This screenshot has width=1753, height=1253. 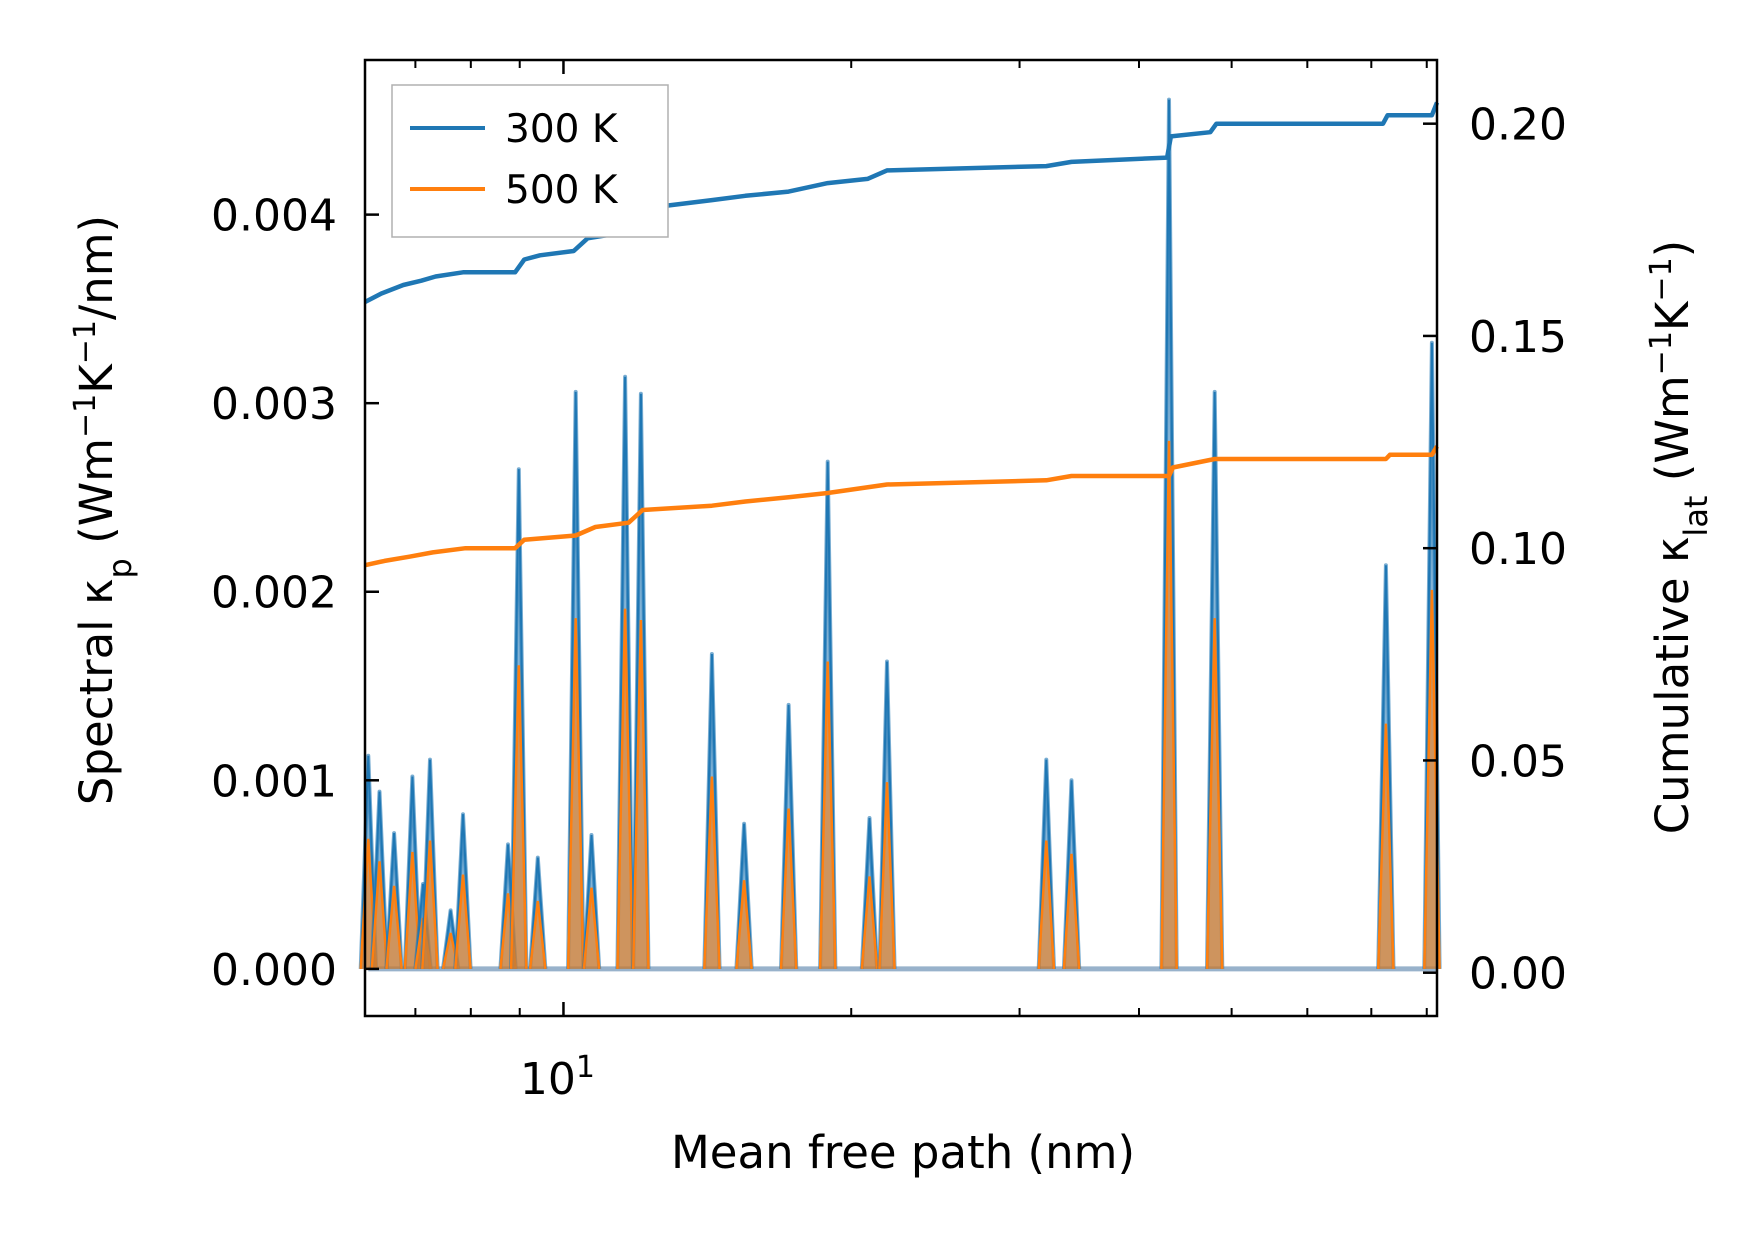 I want to click on y-right-tick-label-3: 0.15, so click(x=1518, y=337).